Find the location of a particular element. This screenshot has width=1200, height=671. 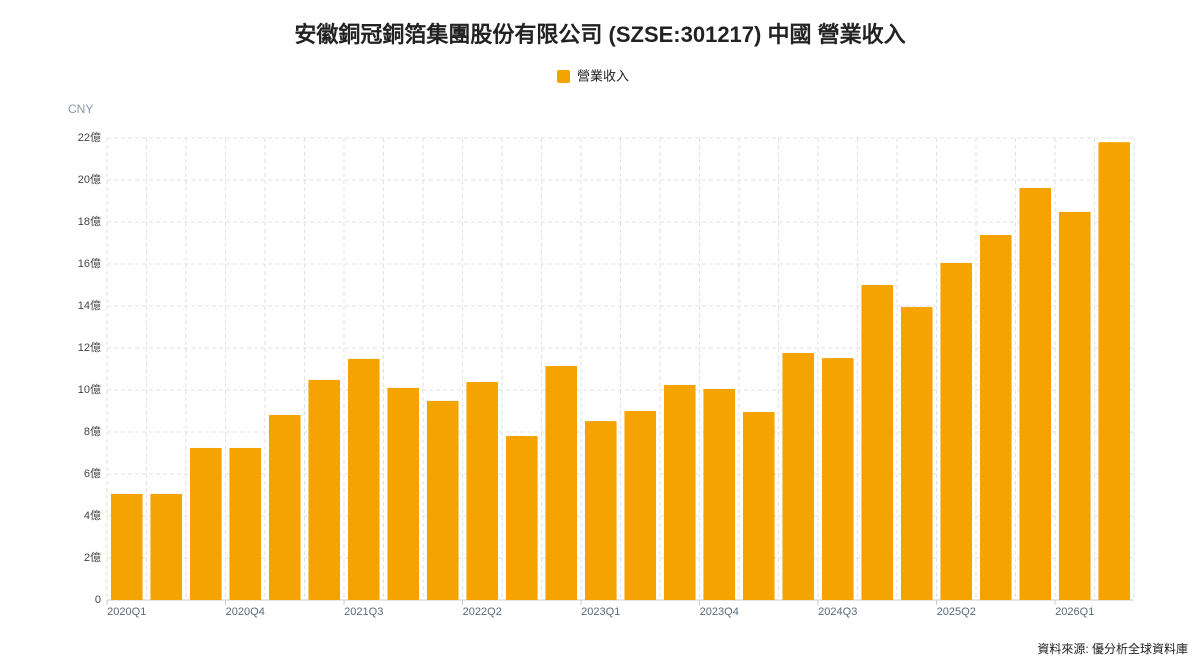

y-tick-label: 20億 is located at coordinates (89, 179).